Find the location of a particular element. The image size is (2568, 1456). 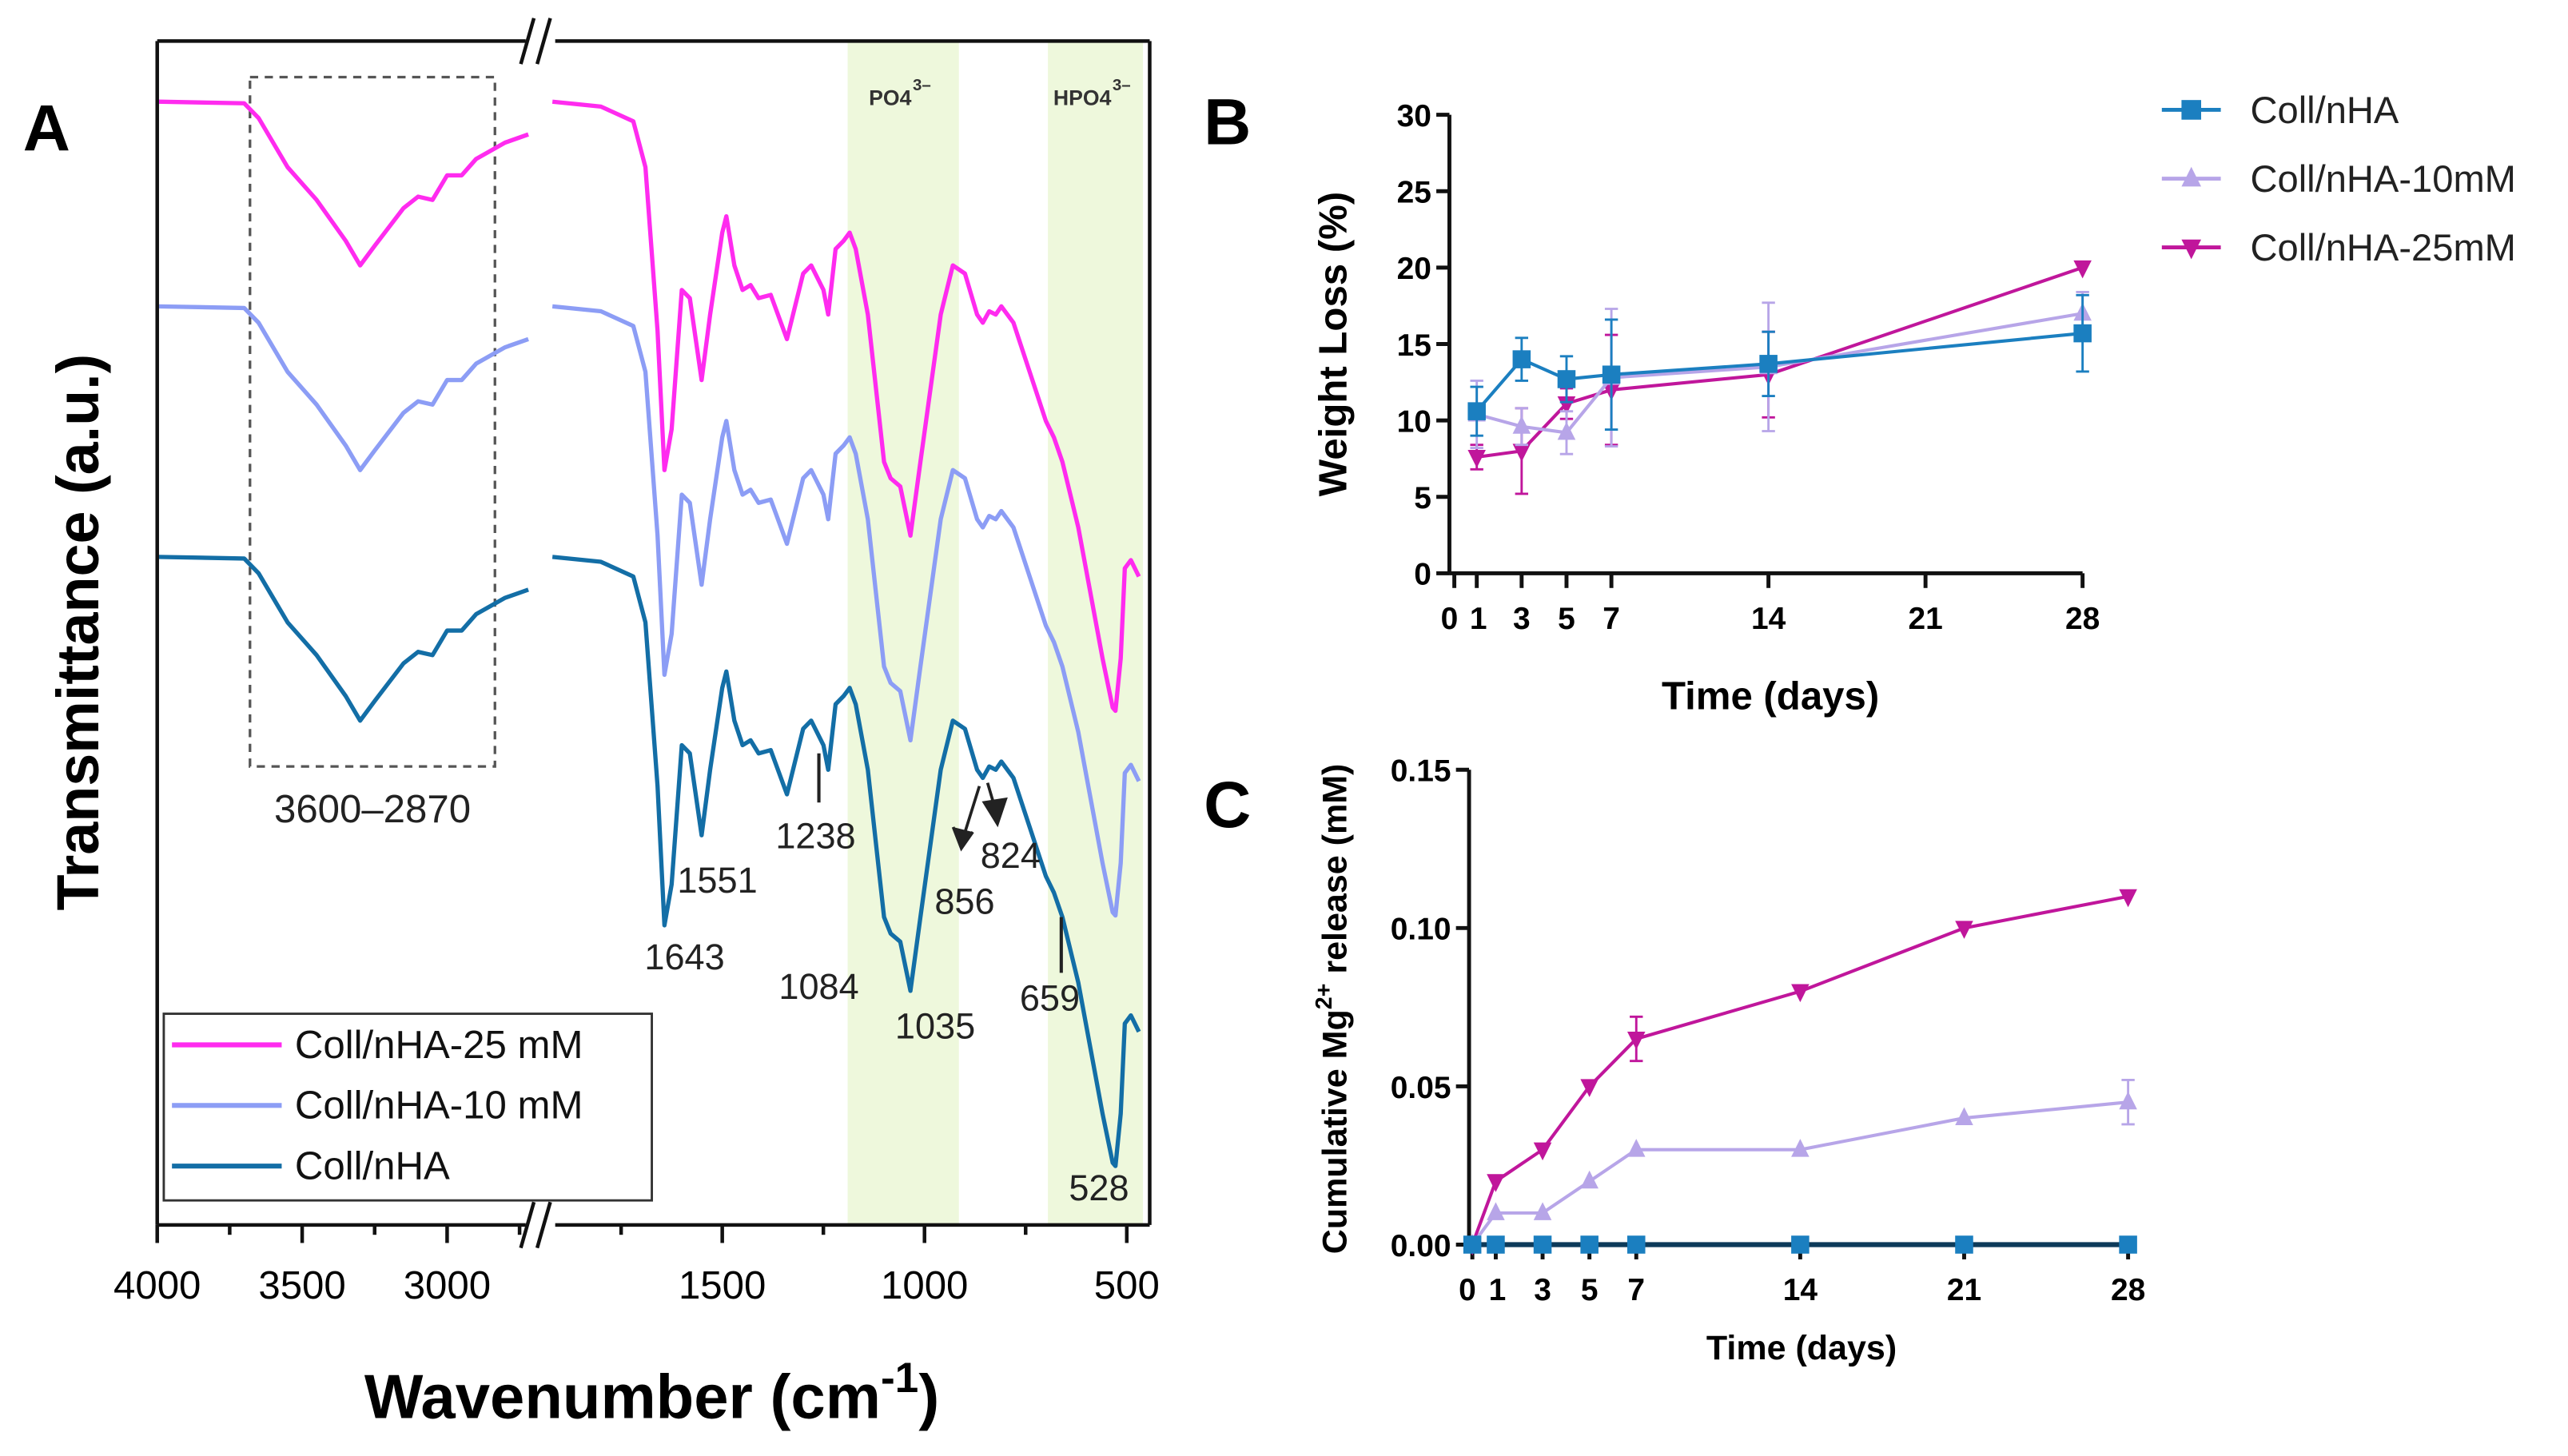

peak-label-1035: 1035 is located at coordinates (935, 1025).